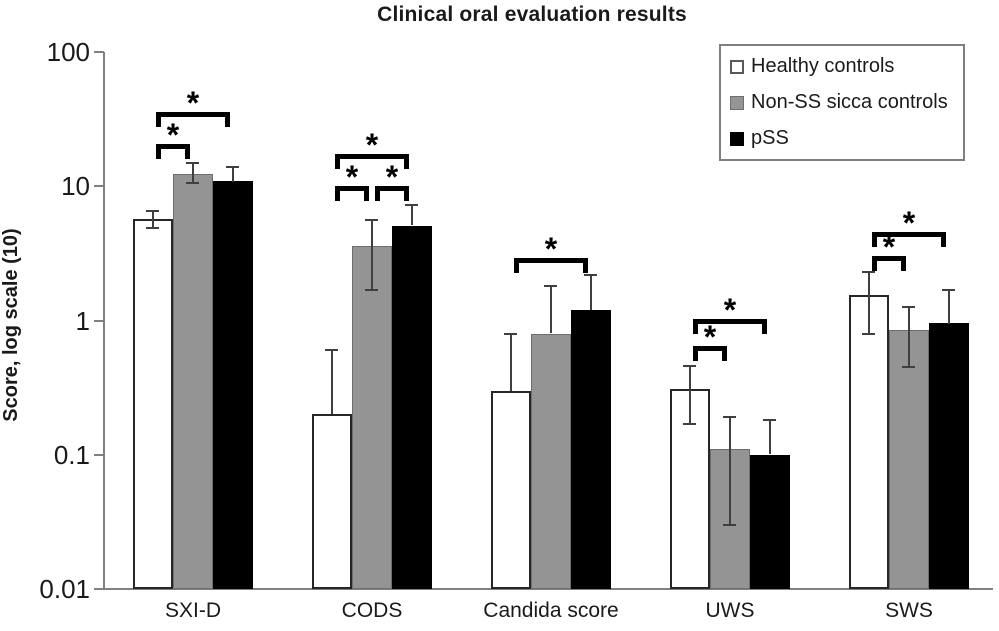 The height and width of the screenshot is (631, 999). I want to click on y-axis-line, so click(104, 321).